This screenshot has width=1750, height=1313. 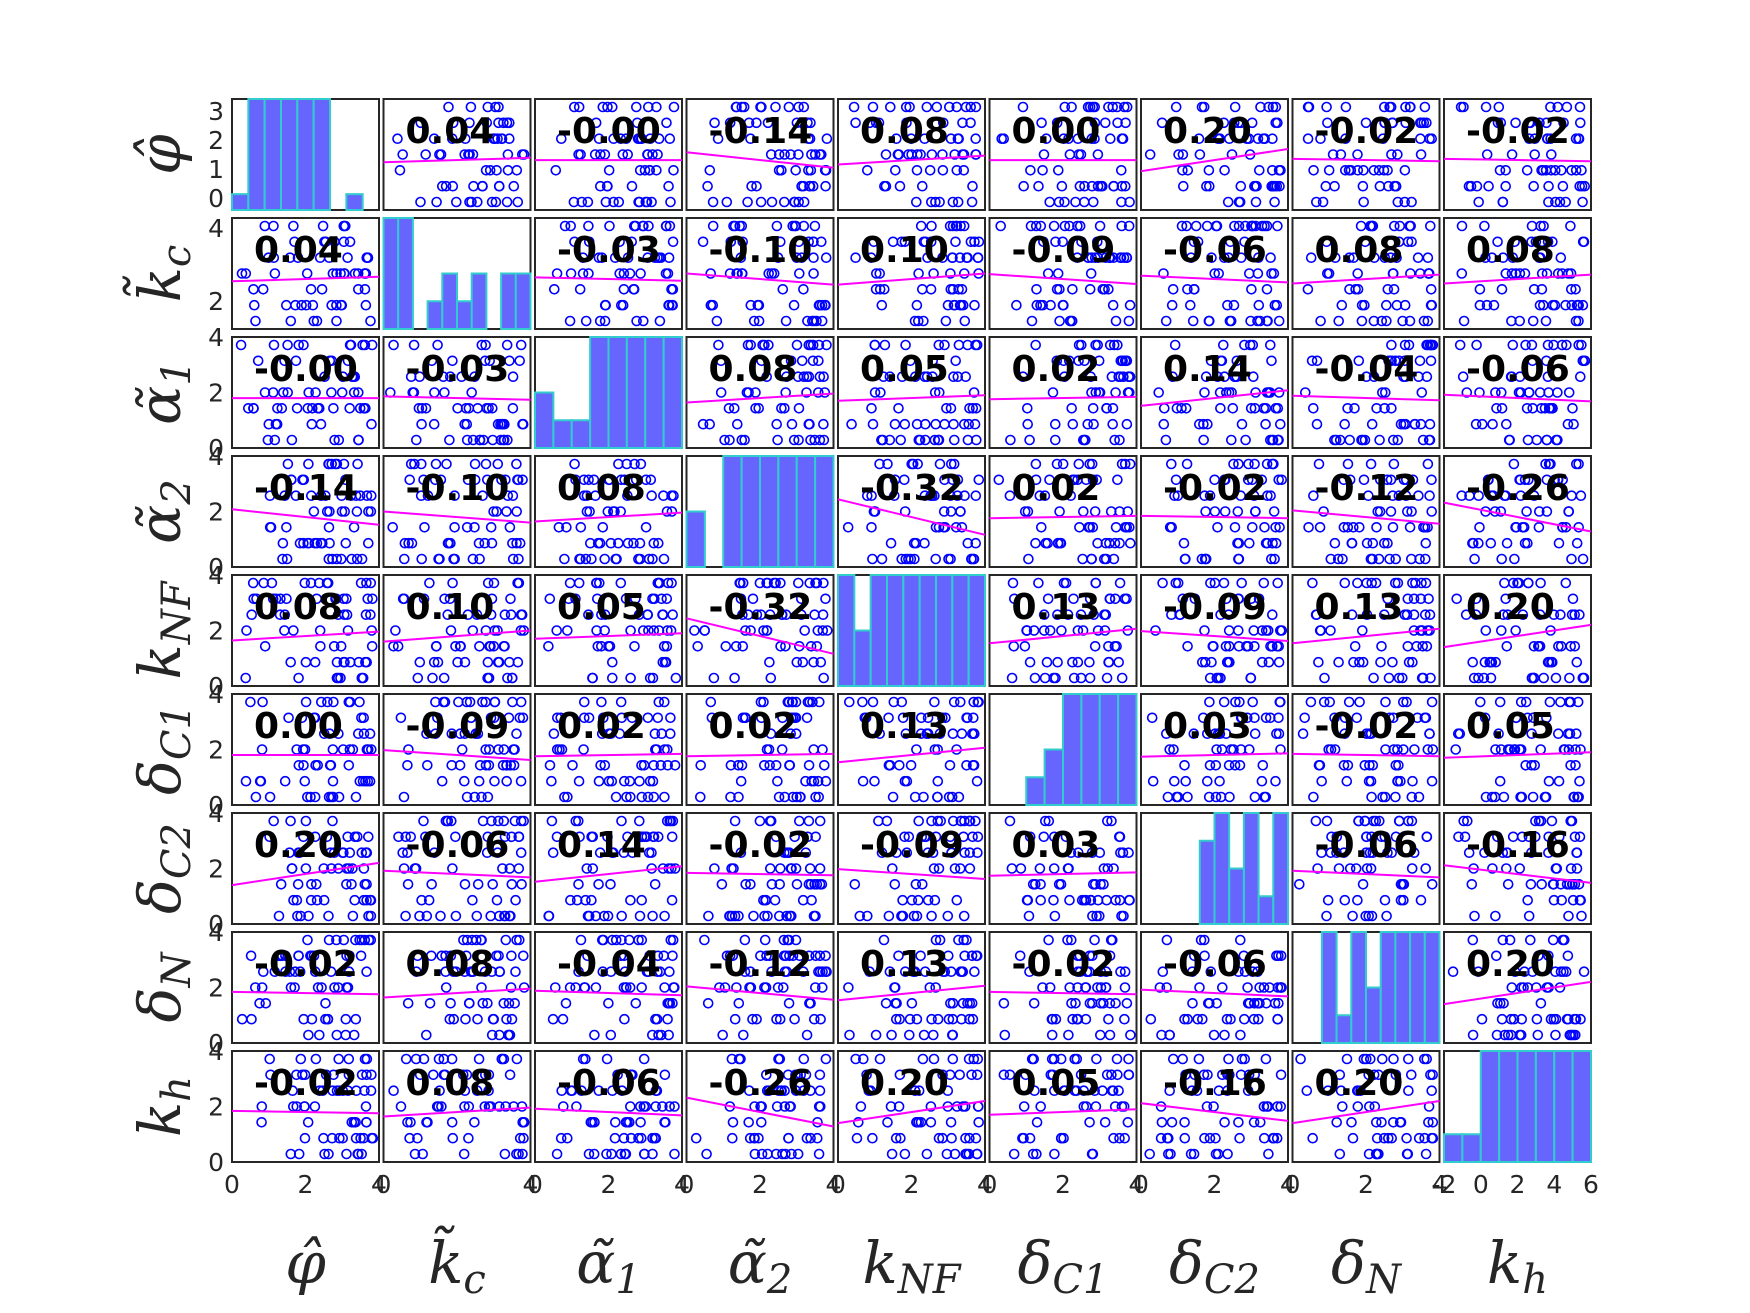 What do you see at coordinates (904, 1083) in the screenshot?
I see `correlation-label: 0.20` at bounding box center [904, 1083].